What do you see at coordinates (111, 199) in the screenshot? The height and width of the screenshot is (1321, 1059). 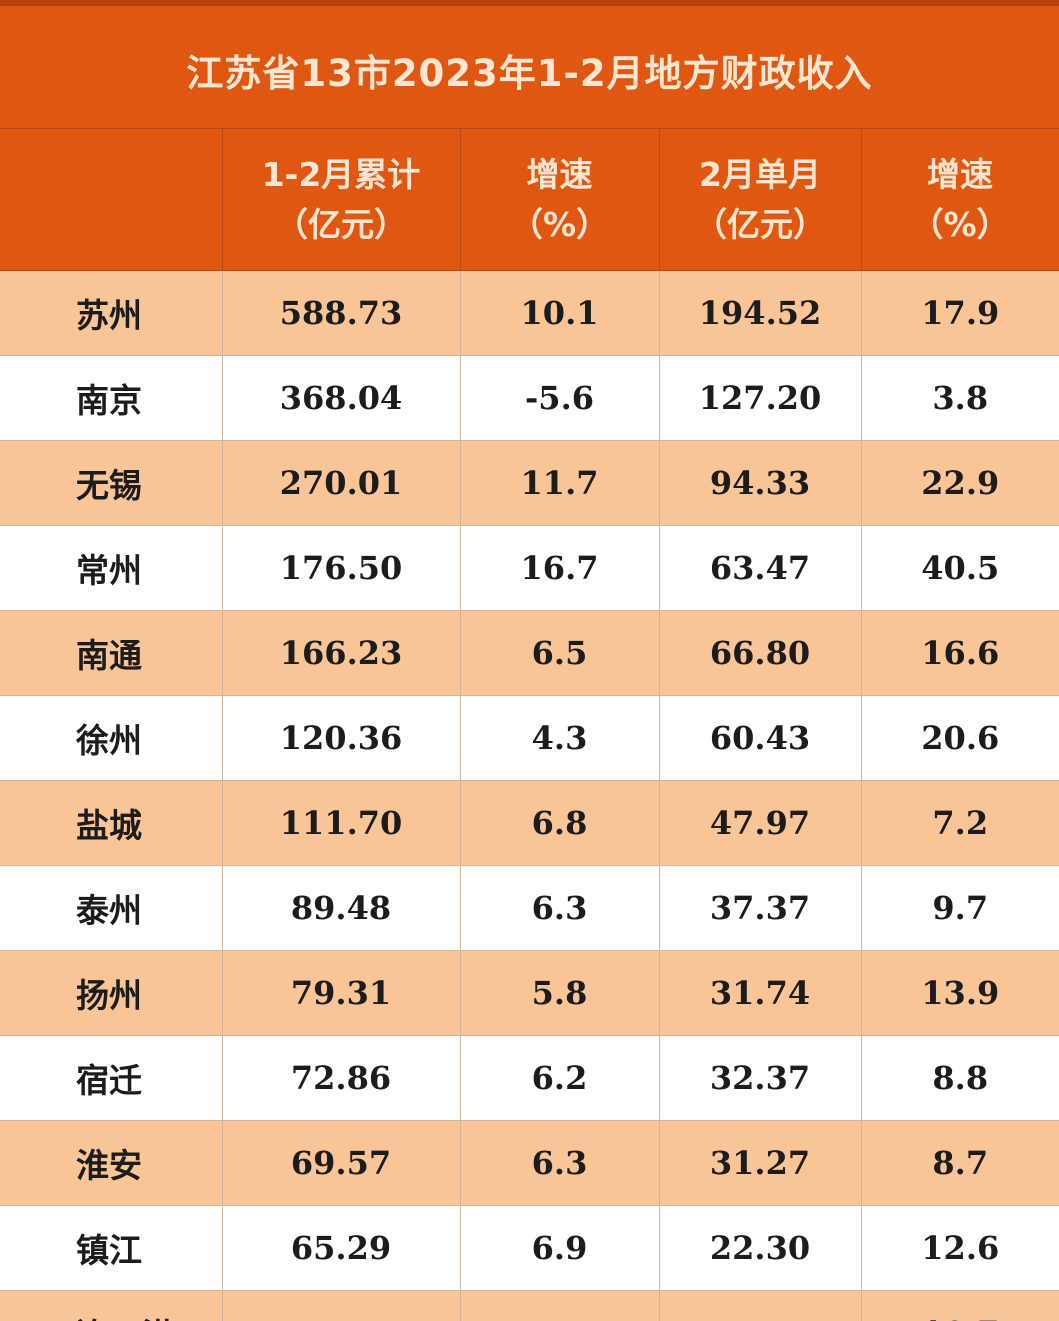 I see `header-corner-cell` at bounding box center [111, 199].